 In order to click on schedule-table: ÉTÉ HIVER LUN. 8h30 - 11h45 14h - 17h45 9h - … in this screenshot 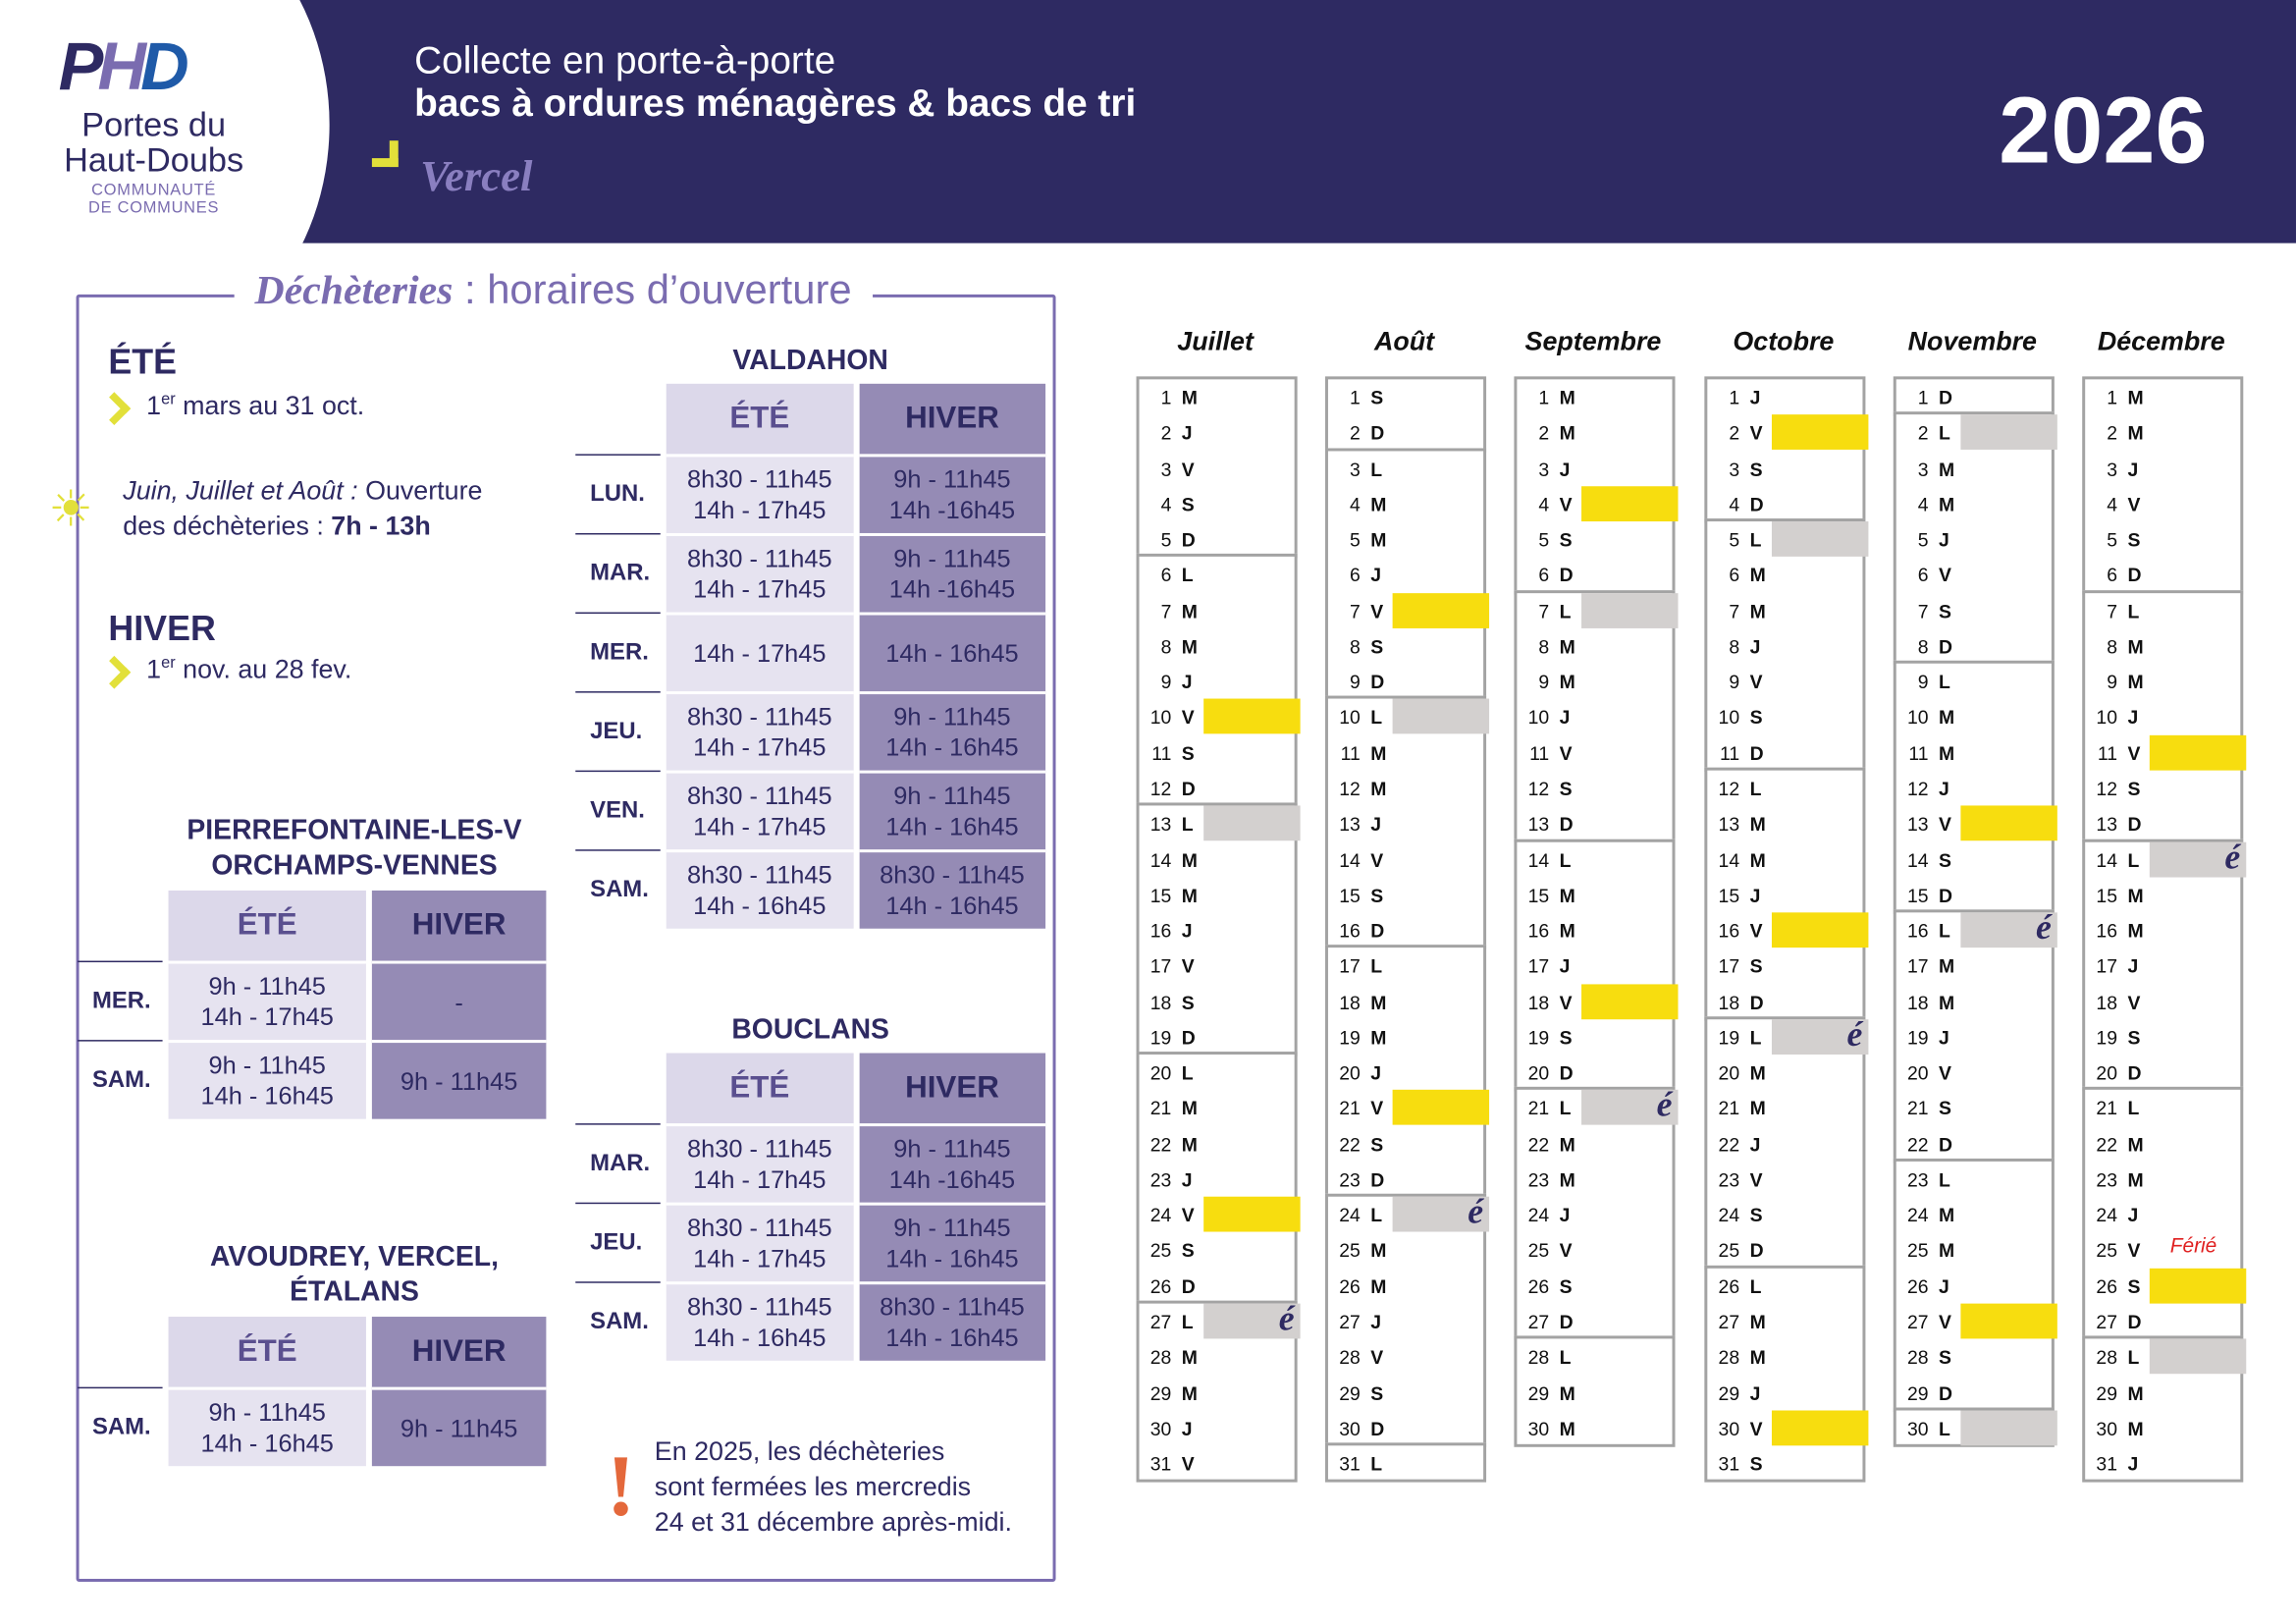, I will do `click(810, 656)`.